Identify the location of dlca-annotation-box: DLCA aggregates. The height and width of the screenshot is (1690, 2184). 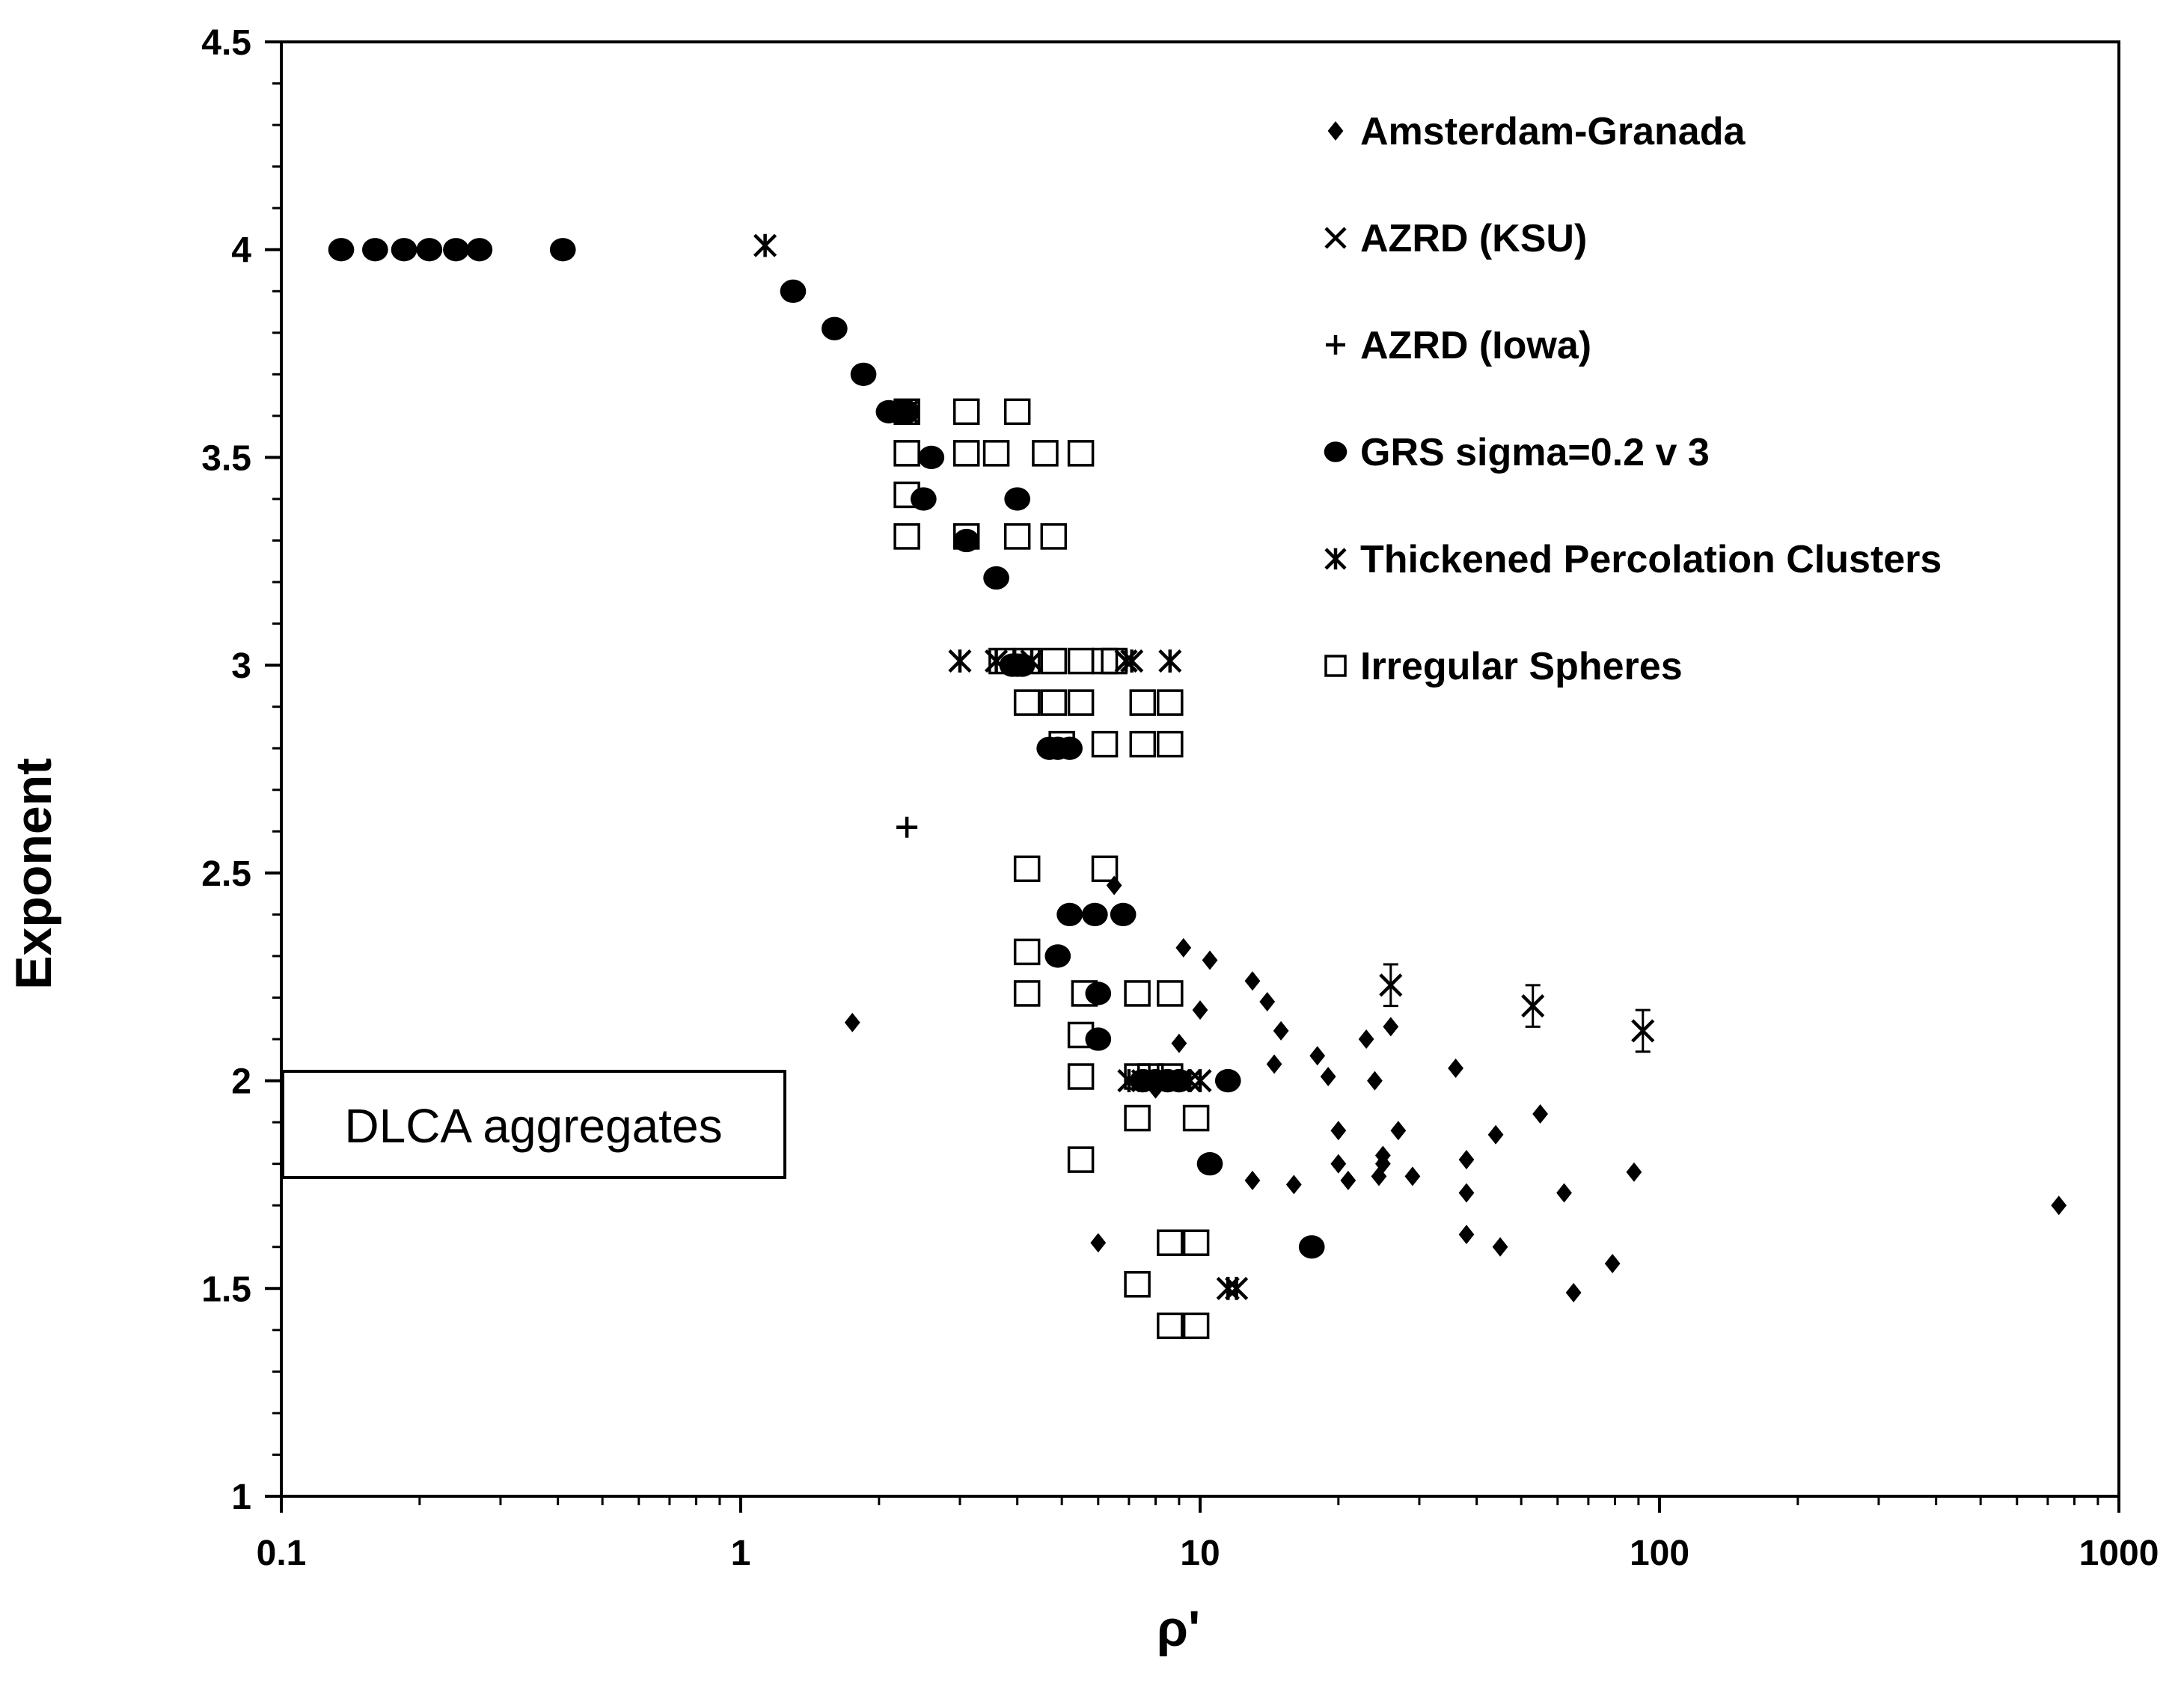
(533, 1124).